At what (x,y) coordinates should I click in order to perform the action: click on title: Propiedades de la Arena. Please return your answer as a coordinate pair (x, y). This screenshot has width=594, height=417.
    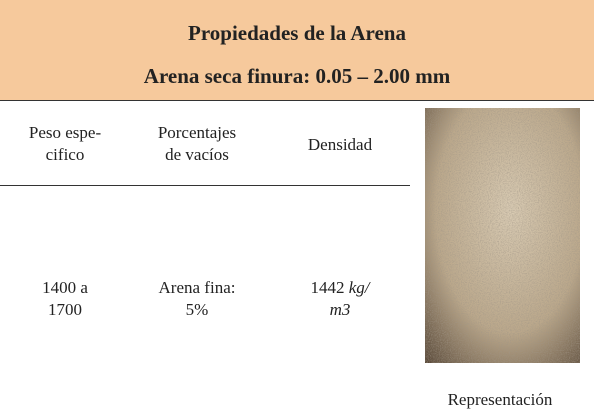
    Looking at the image, I should click on (297, 33).